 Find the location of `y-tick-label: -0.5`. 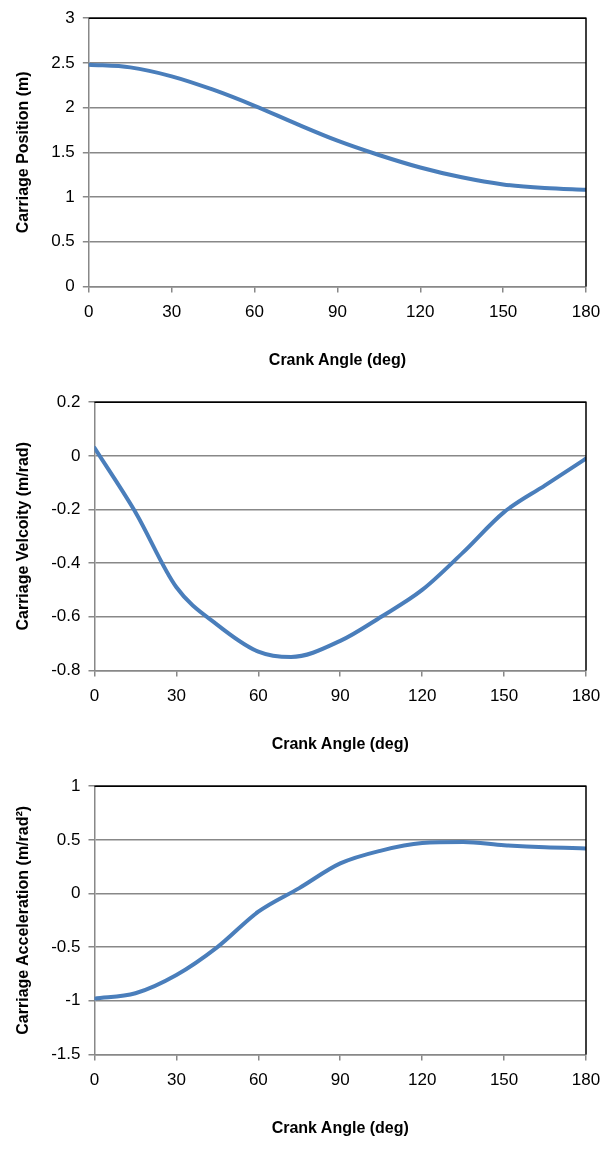

y-tick-label: -0.5 is located at coordinates (66, 946).